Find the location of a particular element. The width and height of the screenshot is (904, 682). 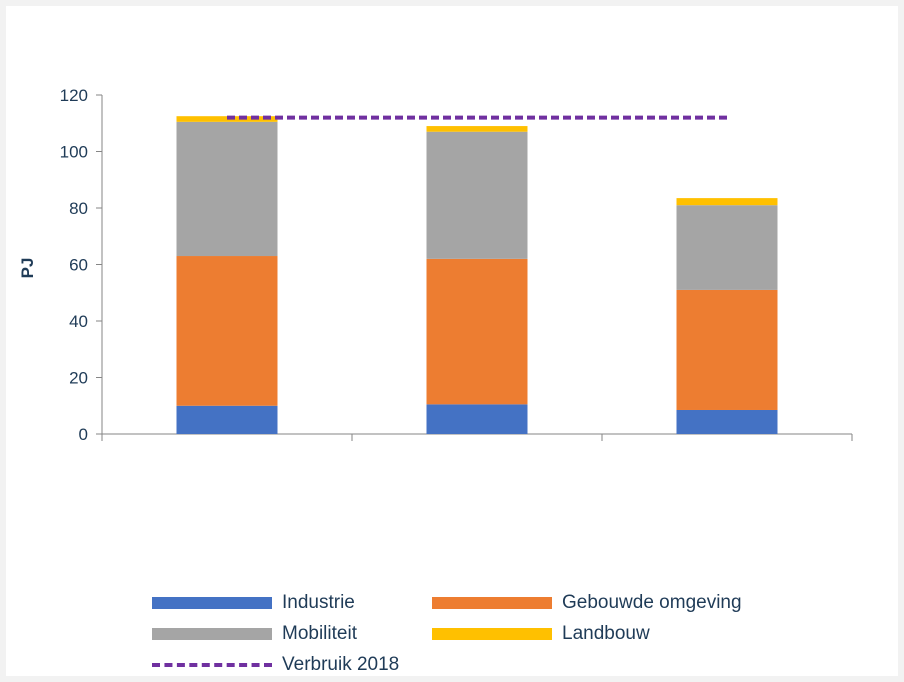

legend-label-industrie: Industrie is located at coordinates (318, 602).